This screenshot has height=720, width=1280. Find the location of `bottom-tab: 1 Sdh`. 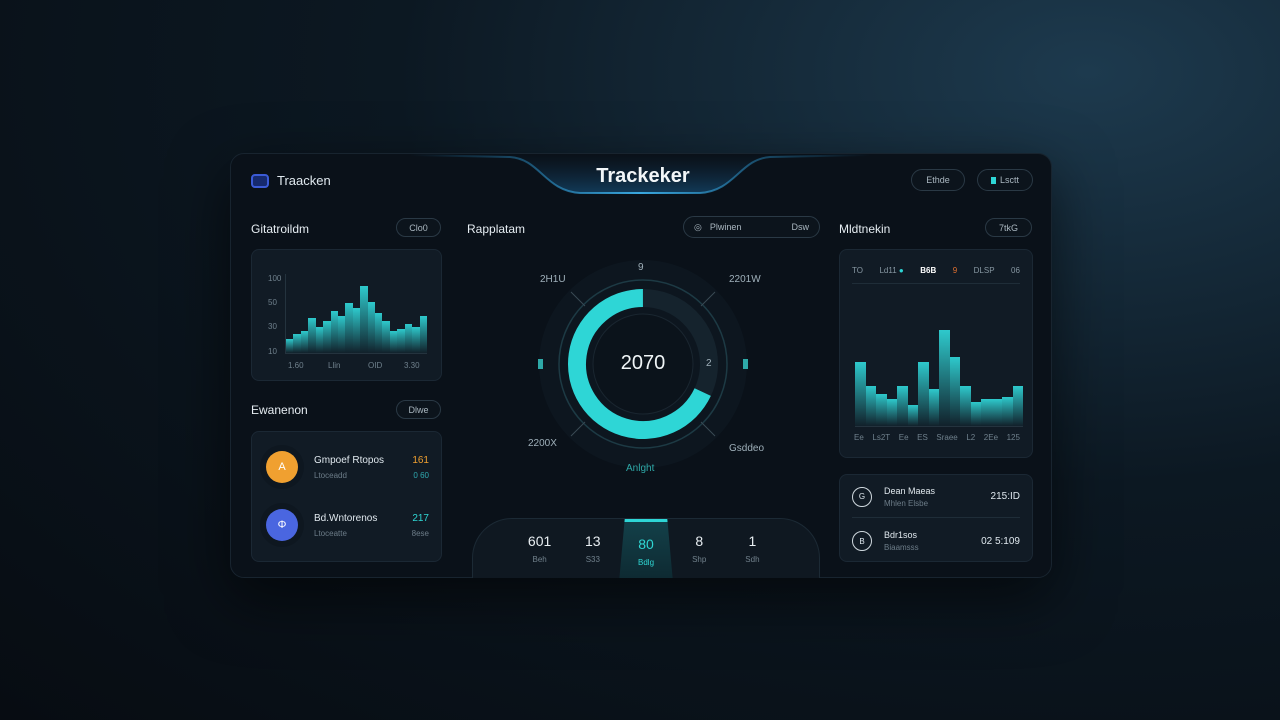

bottom-tab: 1 Sdh is located at coordinates (752, 548).